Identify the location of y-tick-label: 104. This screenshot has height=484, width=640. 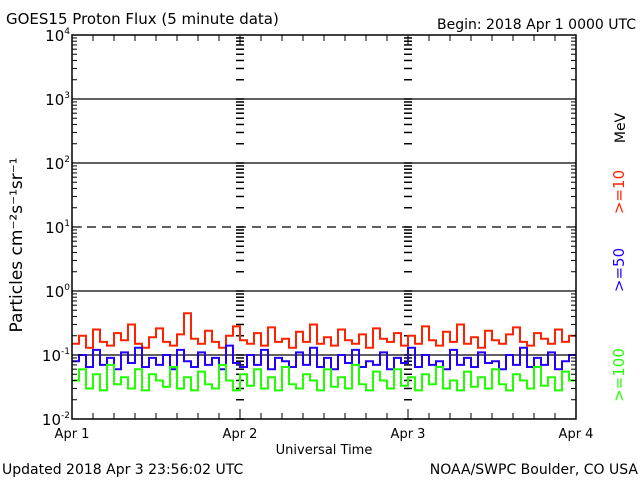
(57, 36).